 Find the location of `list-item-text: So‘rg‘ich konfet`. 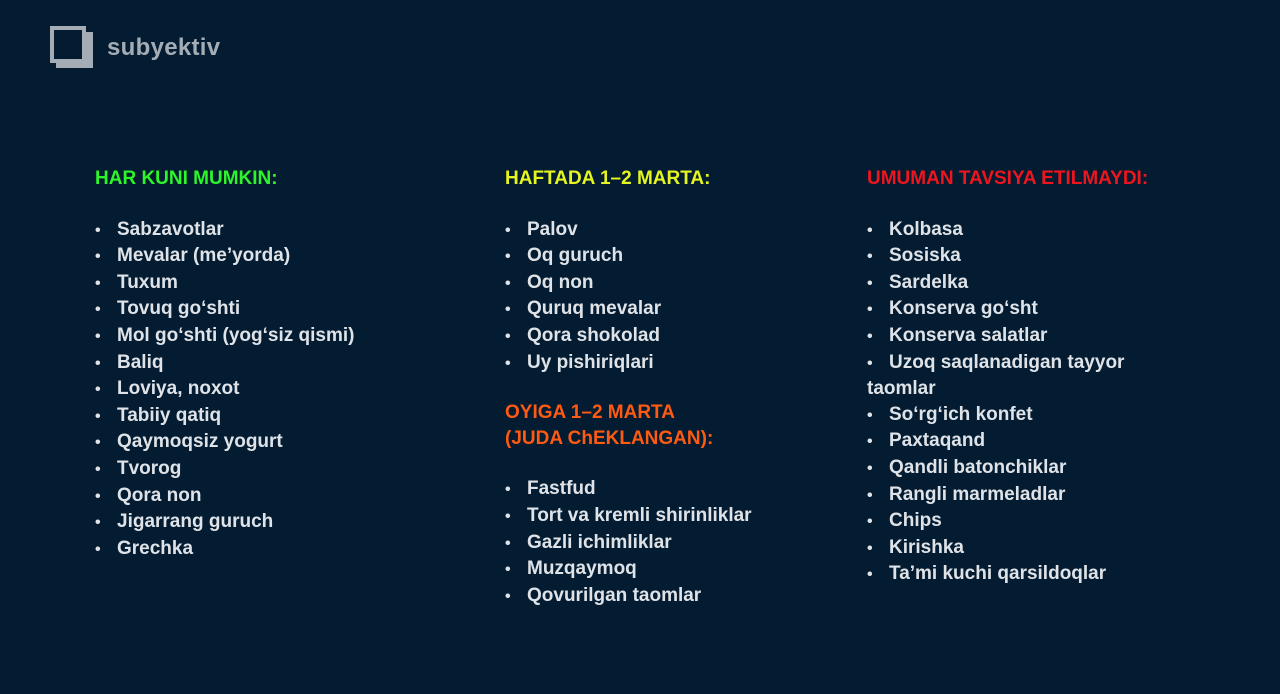

list-item-text: So‘rg‘ich konfet is located at coordinates (961, 414).